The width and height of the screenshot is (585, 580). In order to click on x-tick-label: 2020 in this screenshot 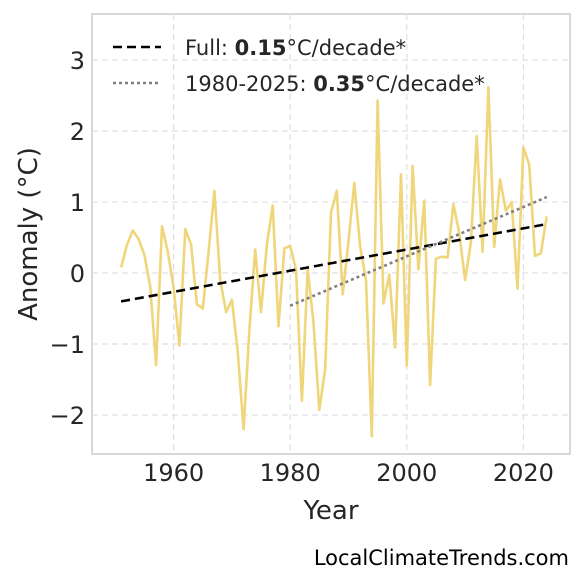, I will do `click(523, 473)`.